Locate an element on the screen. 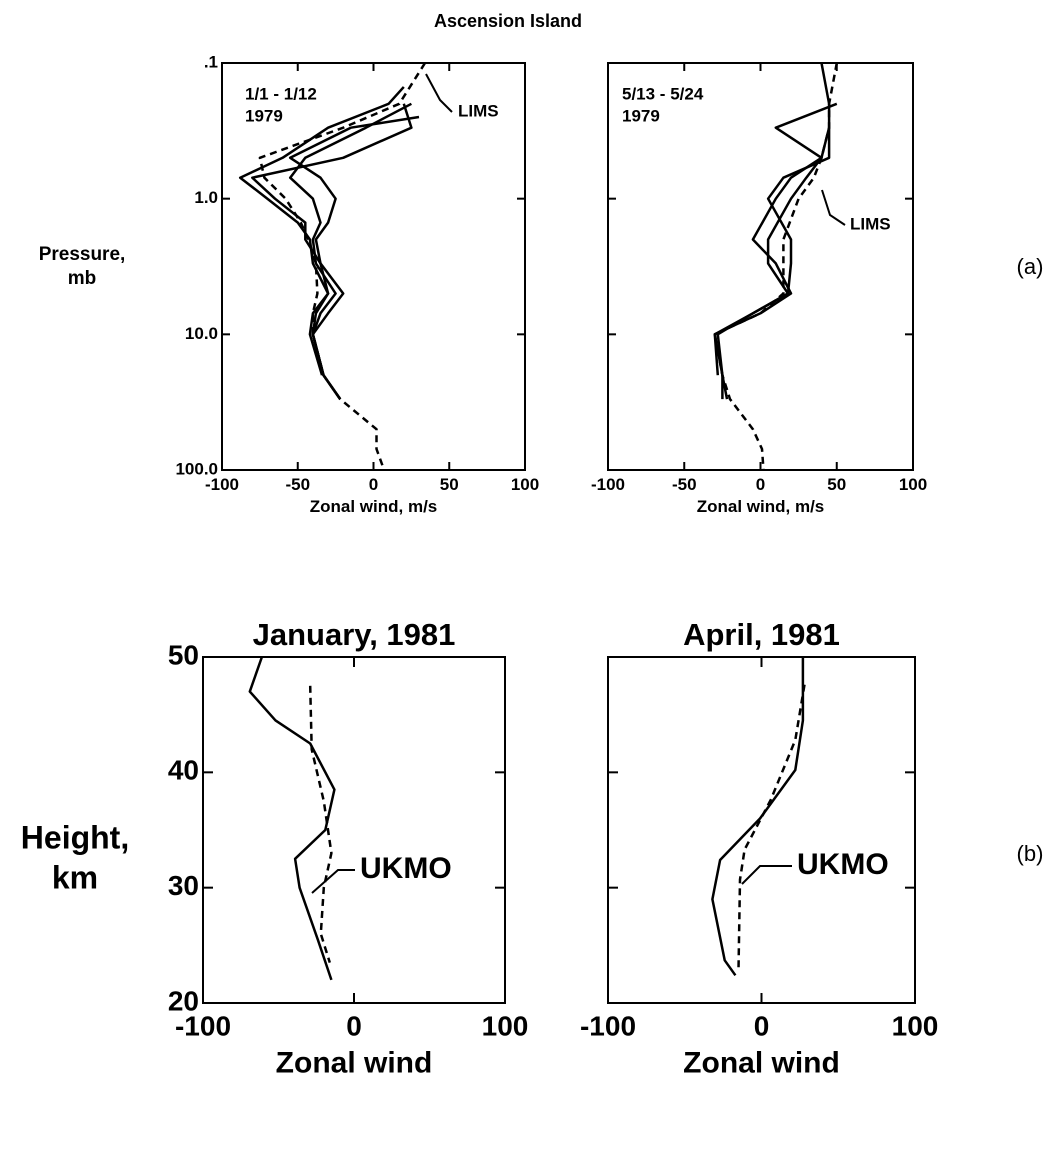  chart-title: April, 1981 is located at coordinates (761, 634).